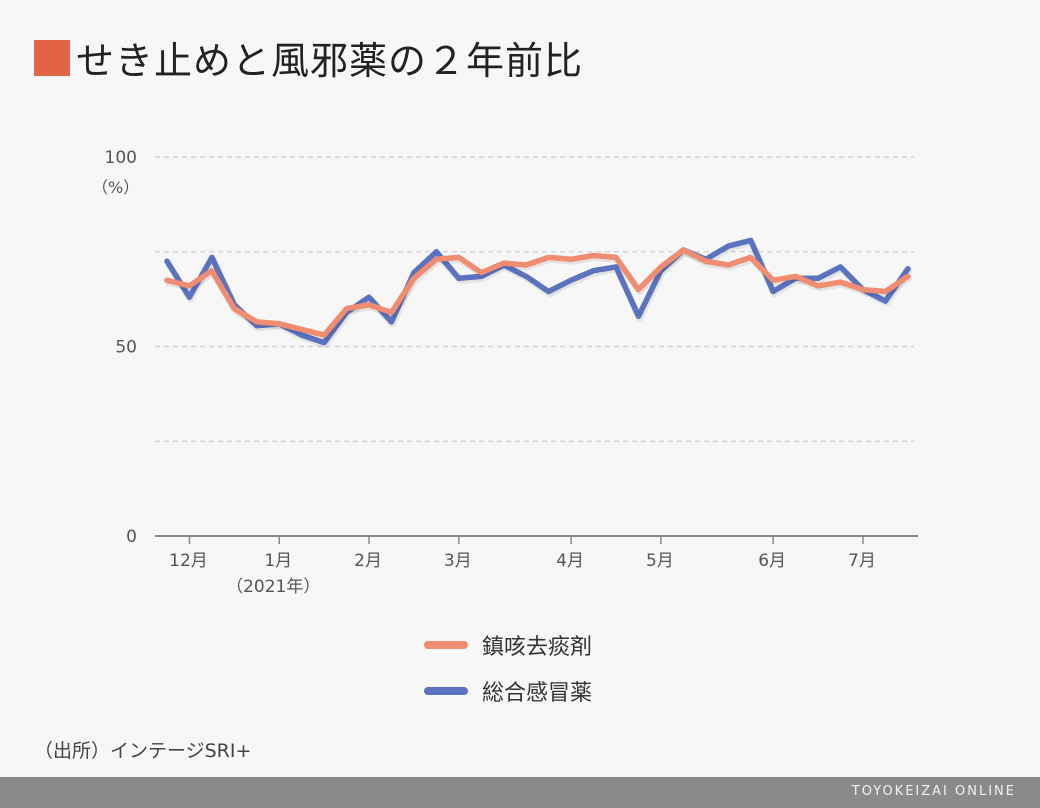  Describe the element at coordinates (273, 587) in the screenshot. I see `x-sub-label: （2021年）` at that location.